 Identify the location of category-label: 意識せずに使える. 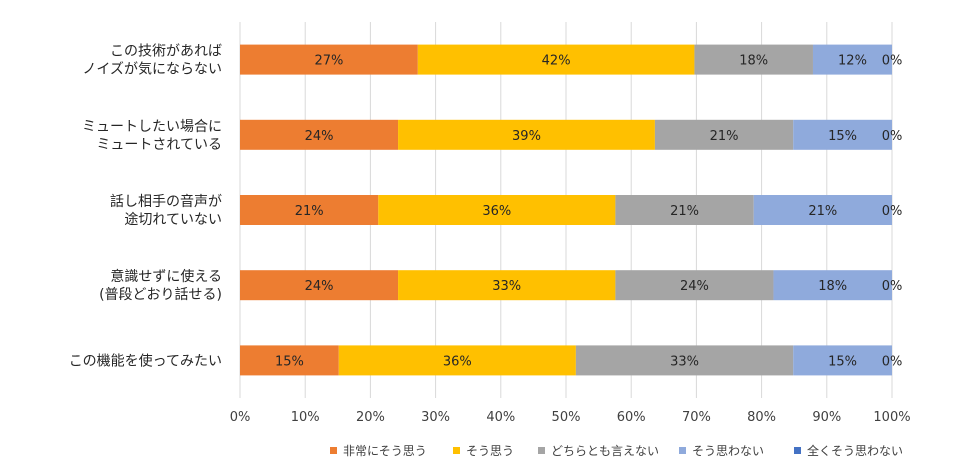
(166, 276).